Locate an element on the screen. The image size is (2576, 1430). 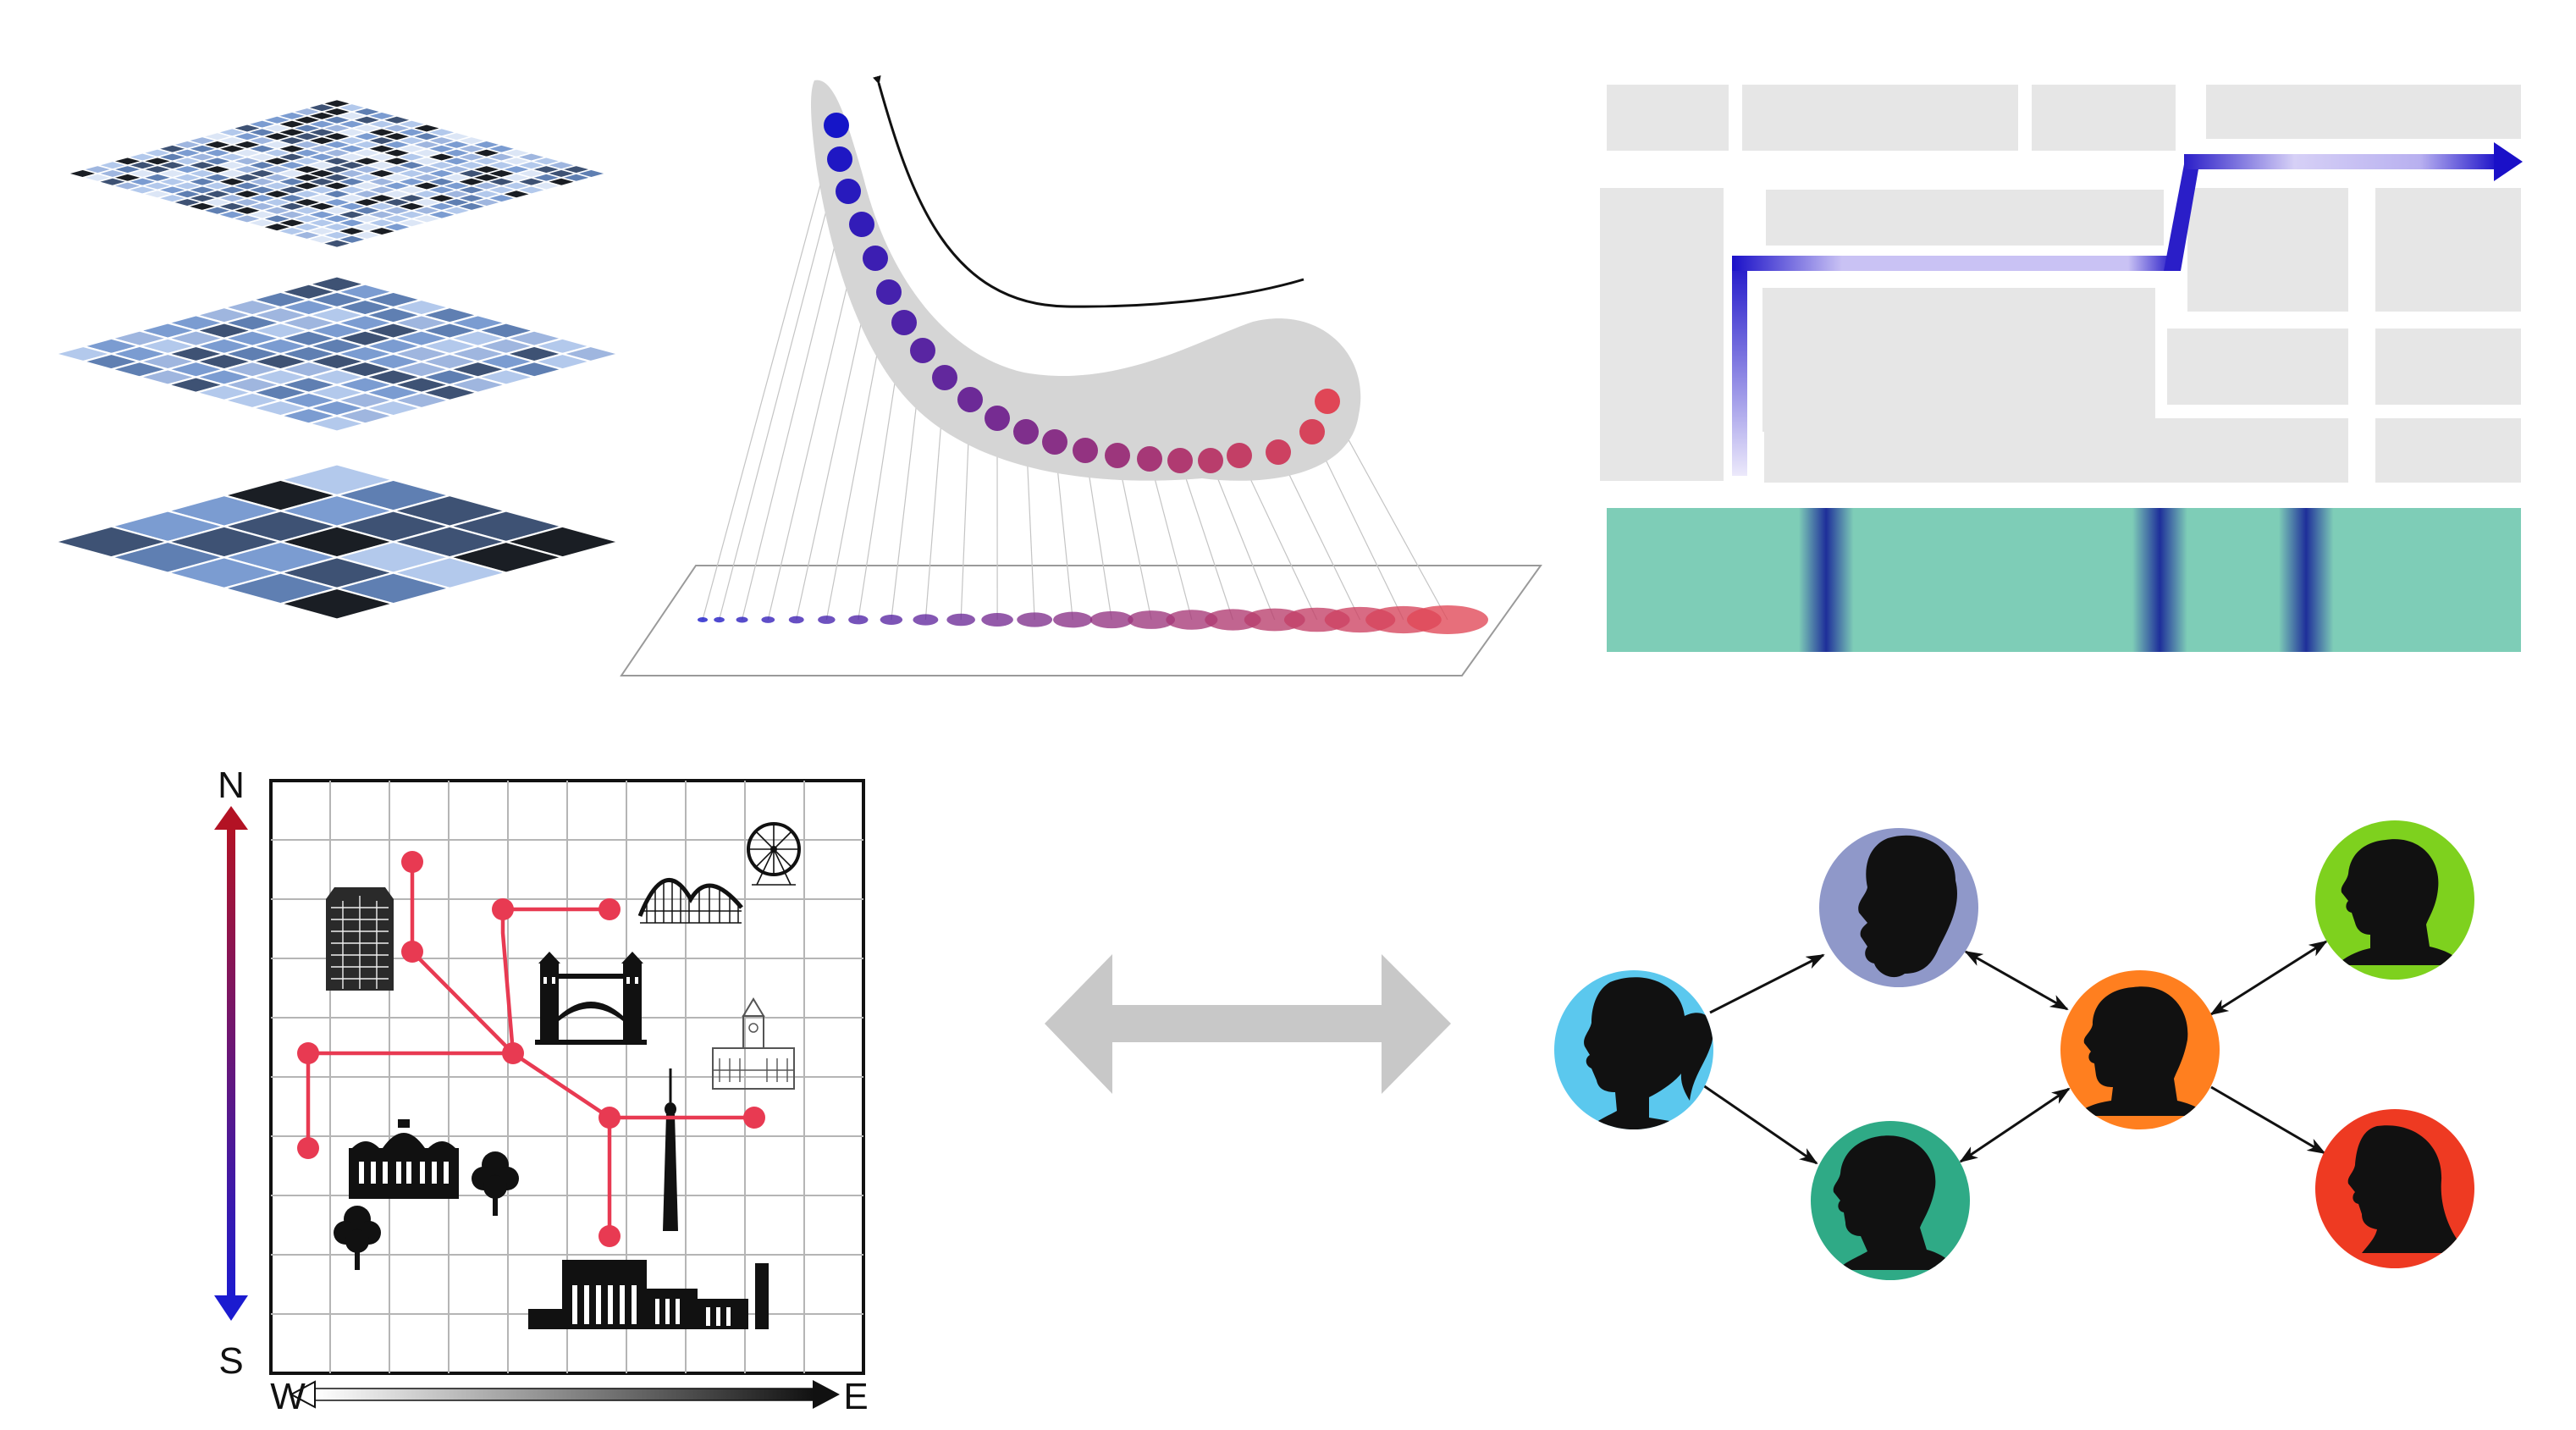
man-silhouette-icon is located at coordinates (2141, 1051).